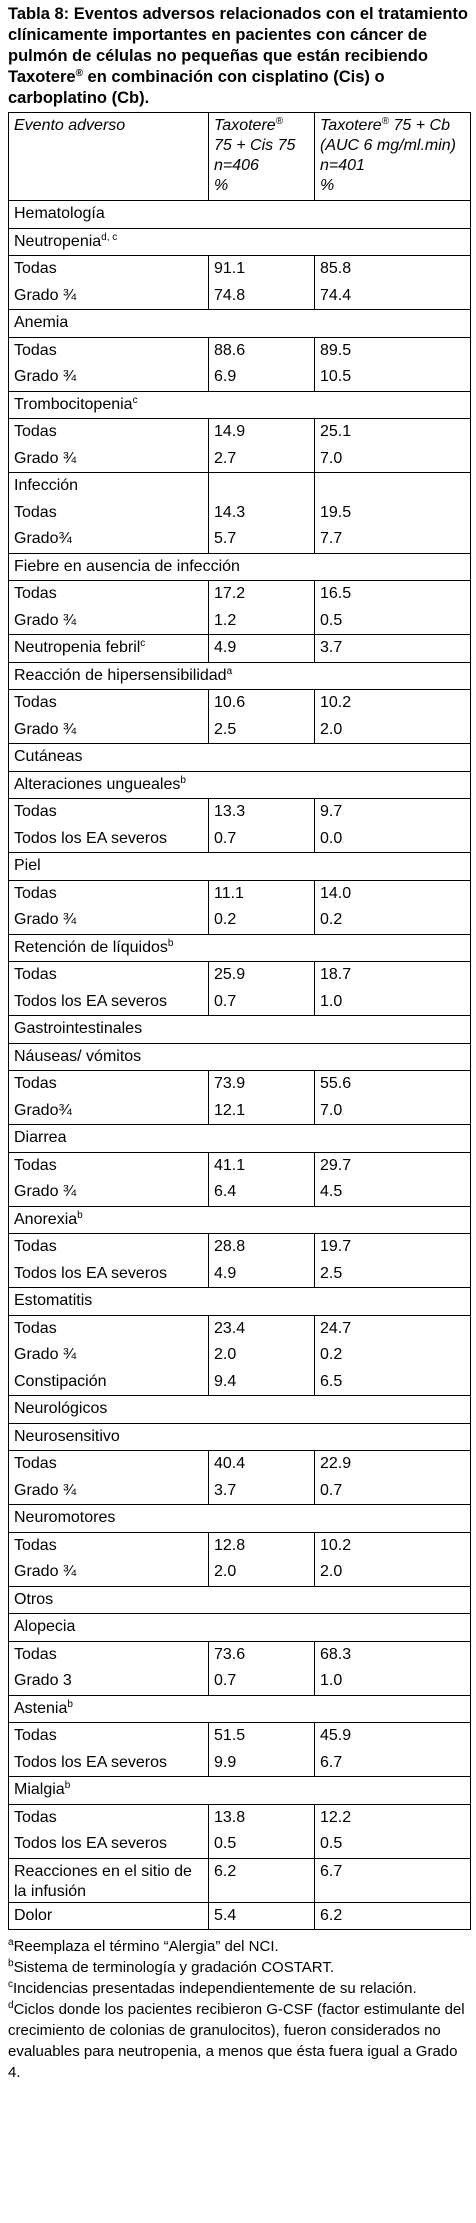  Describe the element at coordinates (135, 400) in the screenshot. I see `footnote-ref: c` at that location.